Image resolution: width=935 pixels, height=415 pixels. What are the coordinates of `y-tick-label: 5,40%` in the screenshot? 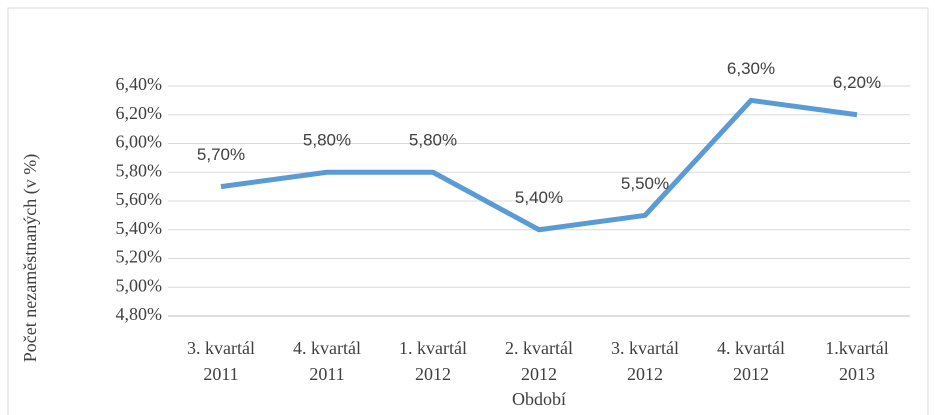 It's located at (139, 228).